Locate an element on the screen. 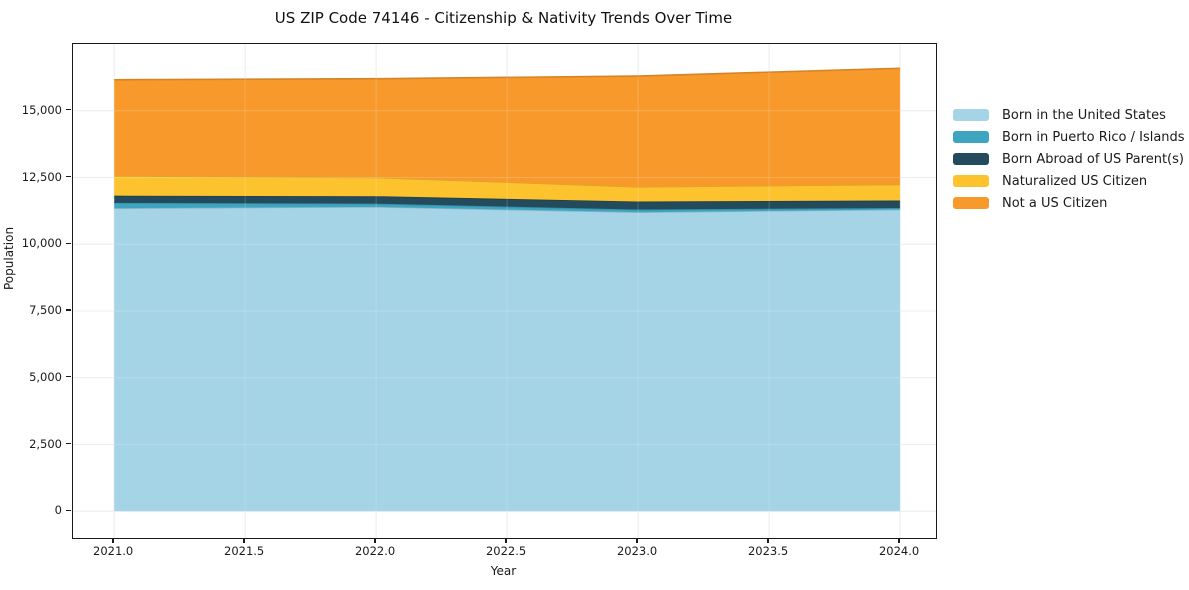 The width and height of the screenshot is (1189, 590). legend-label: Naturalized US Citizen is located at coordinates (1075, 181).